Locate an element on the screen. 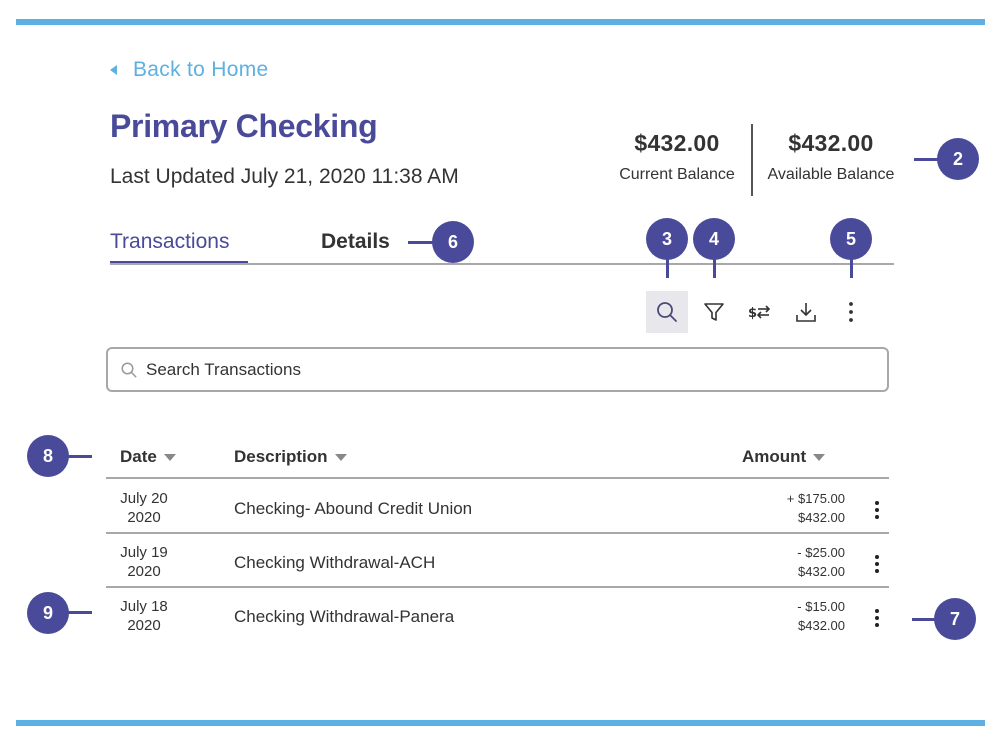 This screenshot has width=1000, height=742. more-vertical-icon is located at coordinates (851, 312).